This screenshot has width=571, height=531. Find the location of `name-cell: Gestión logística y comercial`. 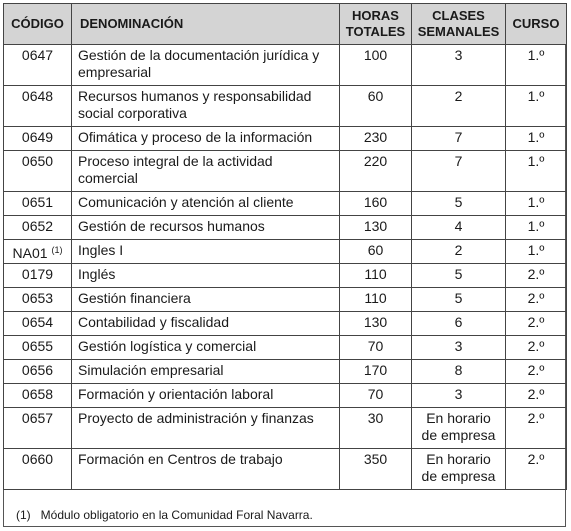

name-cell: Gestión logística y comercial is located at coordinates (205, 347).